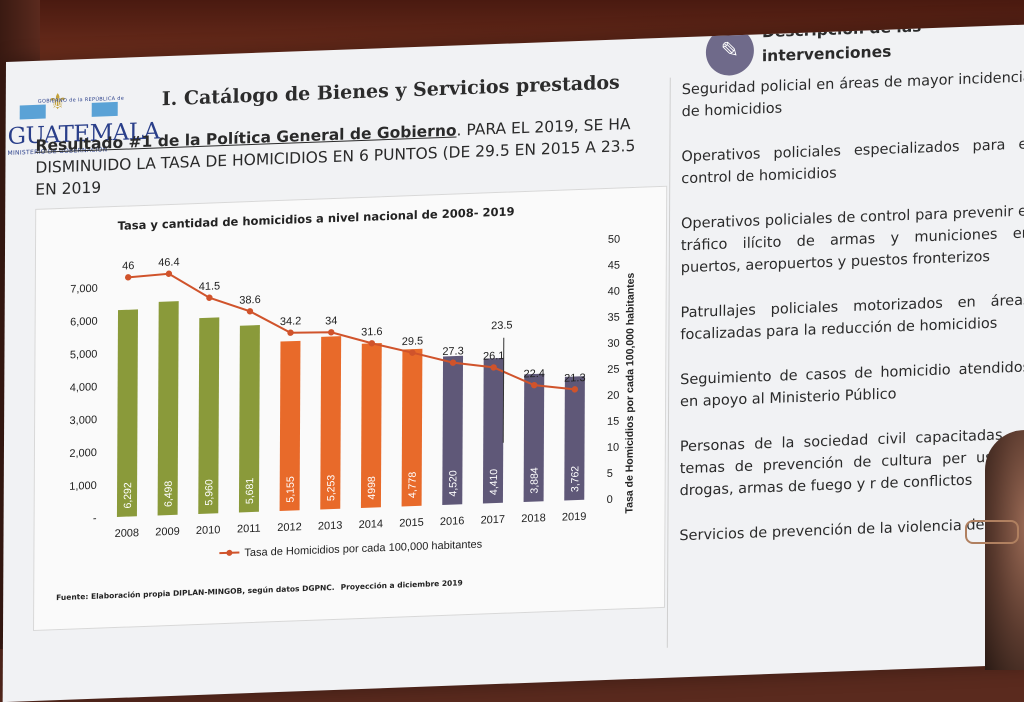  I want to click on rate-label: 46.4, so click(168, 262).